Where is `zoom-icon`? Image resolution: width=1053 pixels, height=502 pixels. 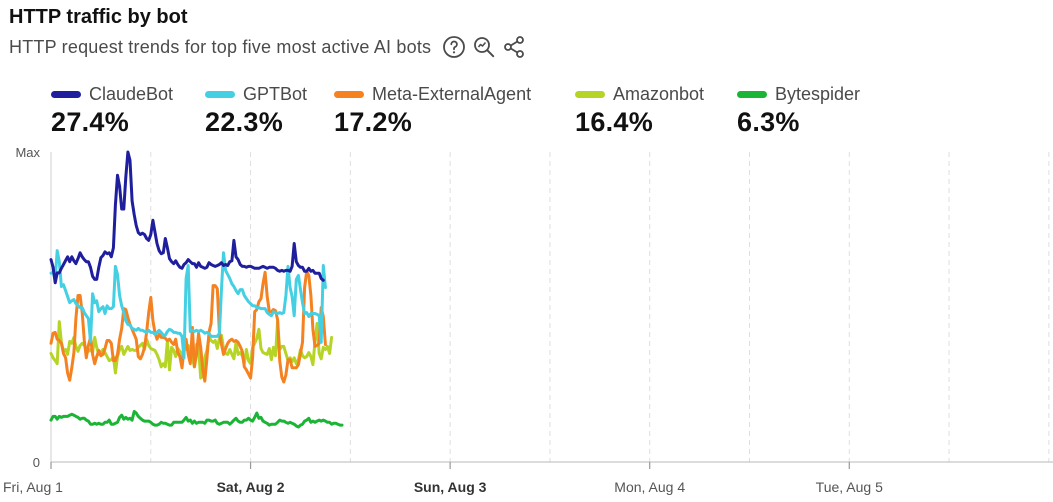 zoom-icon is located at coordinates (484, 47).